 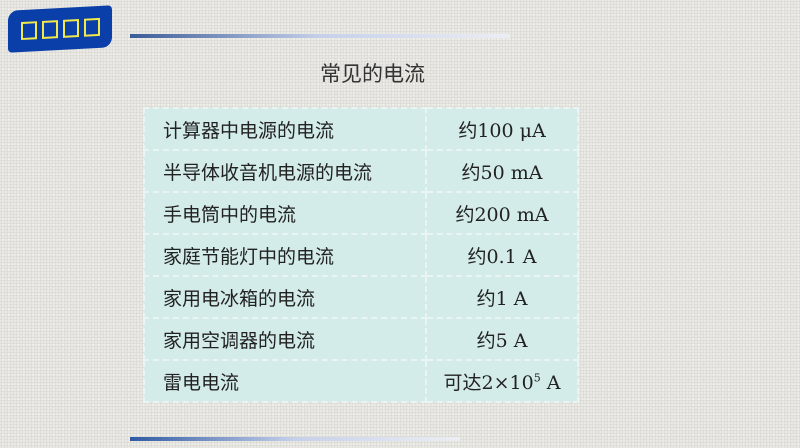 What do you see at coordinates (372, 74) in the screenshot?
I see `page-title: 常见的电流` at bounding box center [372, 74].